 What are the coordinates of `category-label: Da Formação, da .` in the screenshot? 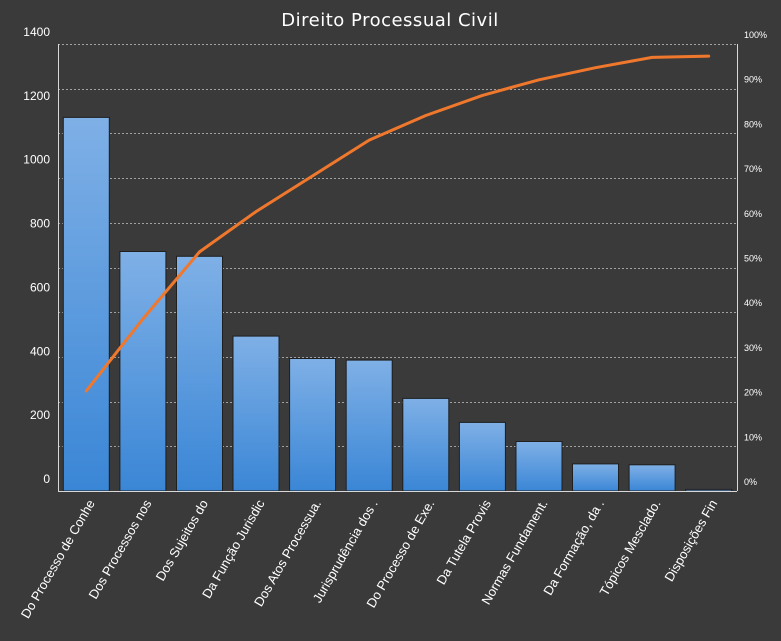 It's located at (573, 547).